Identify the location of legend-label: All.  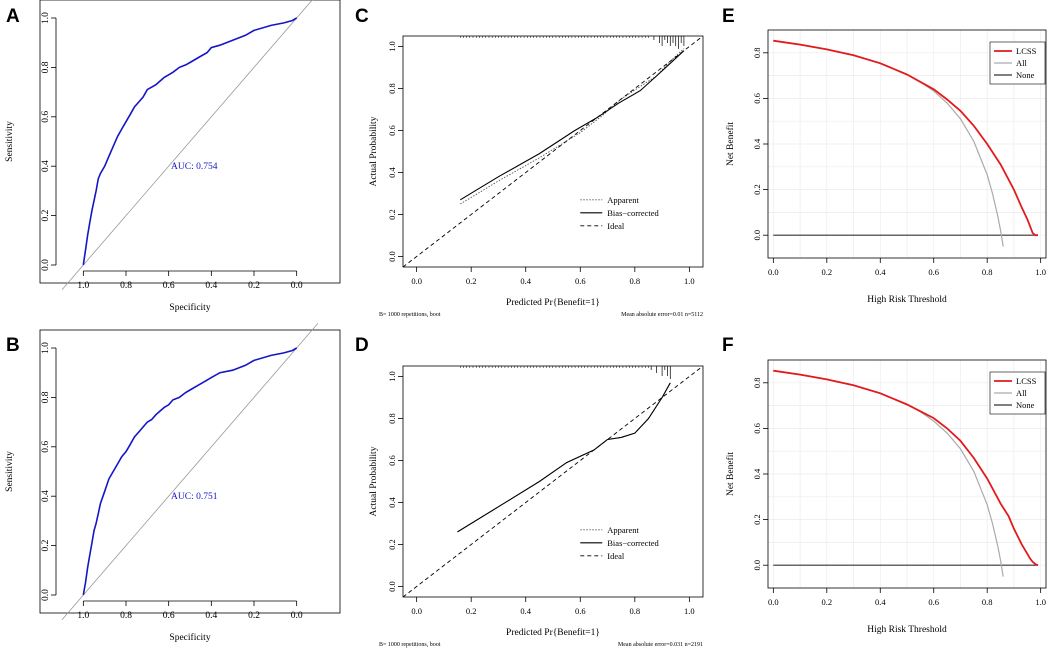
(1022, 63).